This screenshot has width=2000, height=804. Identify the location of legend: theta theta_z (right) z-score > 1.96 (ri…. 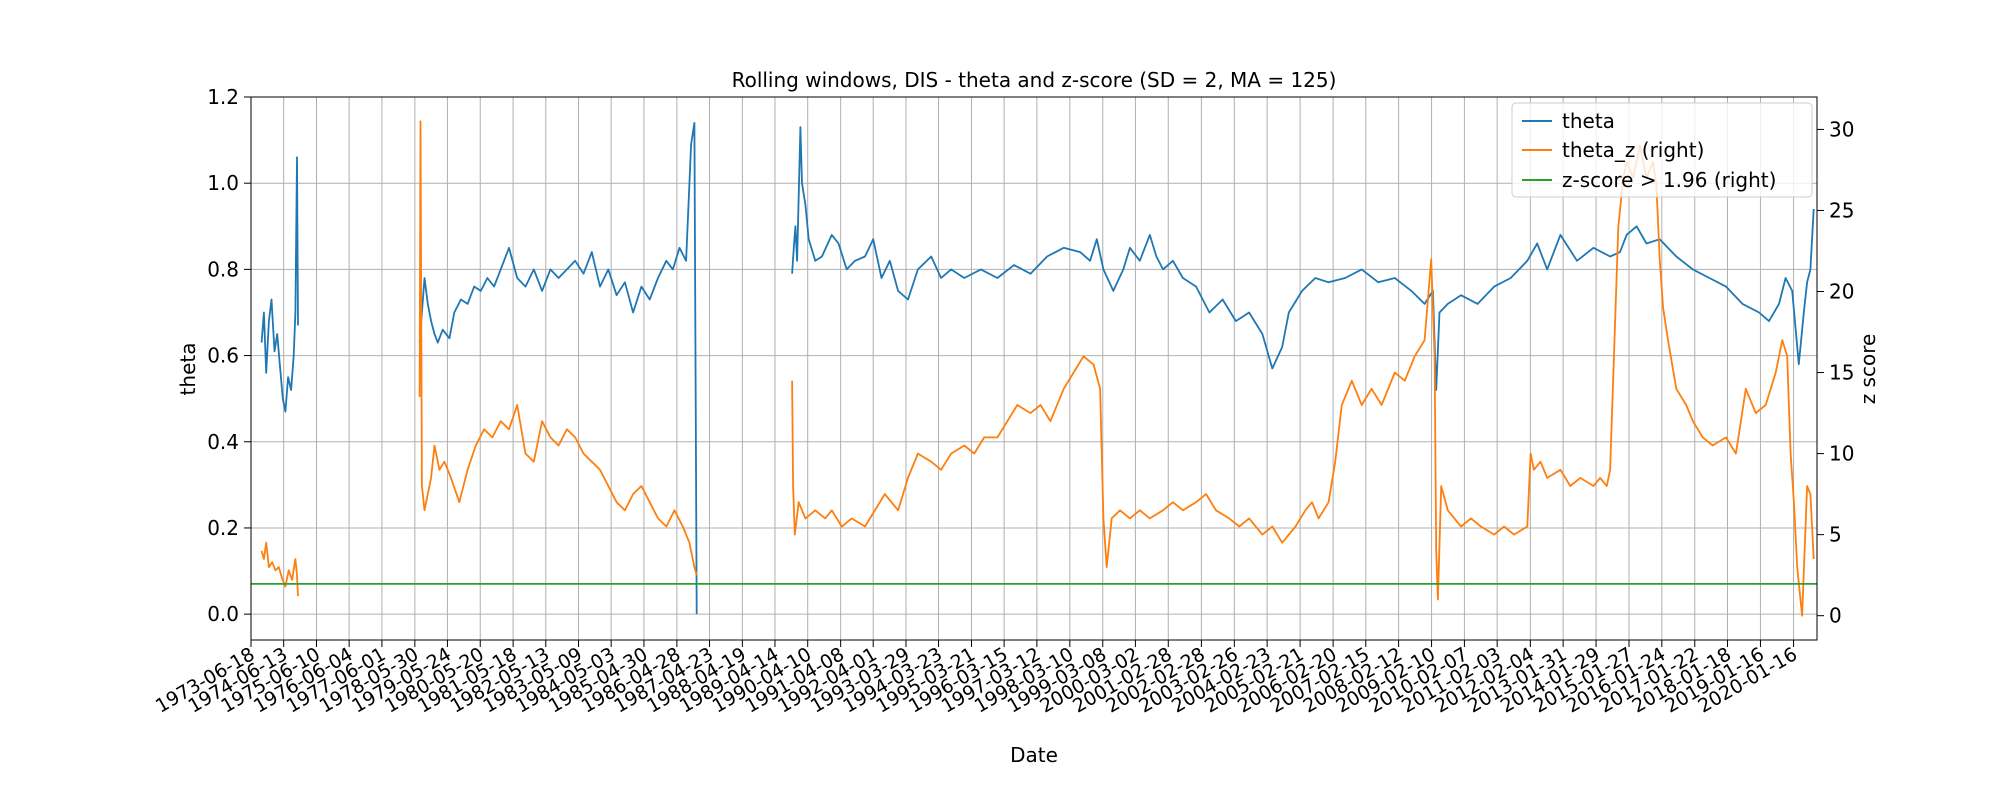
(1662, 150).